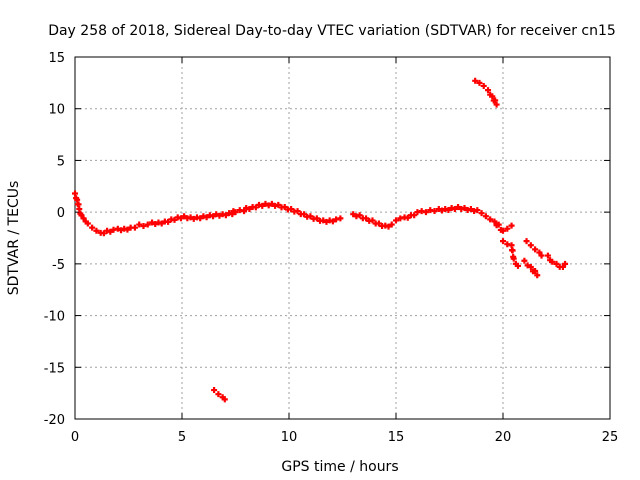  I want to click on x-axis-label: GPS time / hours, so click(339, 467).